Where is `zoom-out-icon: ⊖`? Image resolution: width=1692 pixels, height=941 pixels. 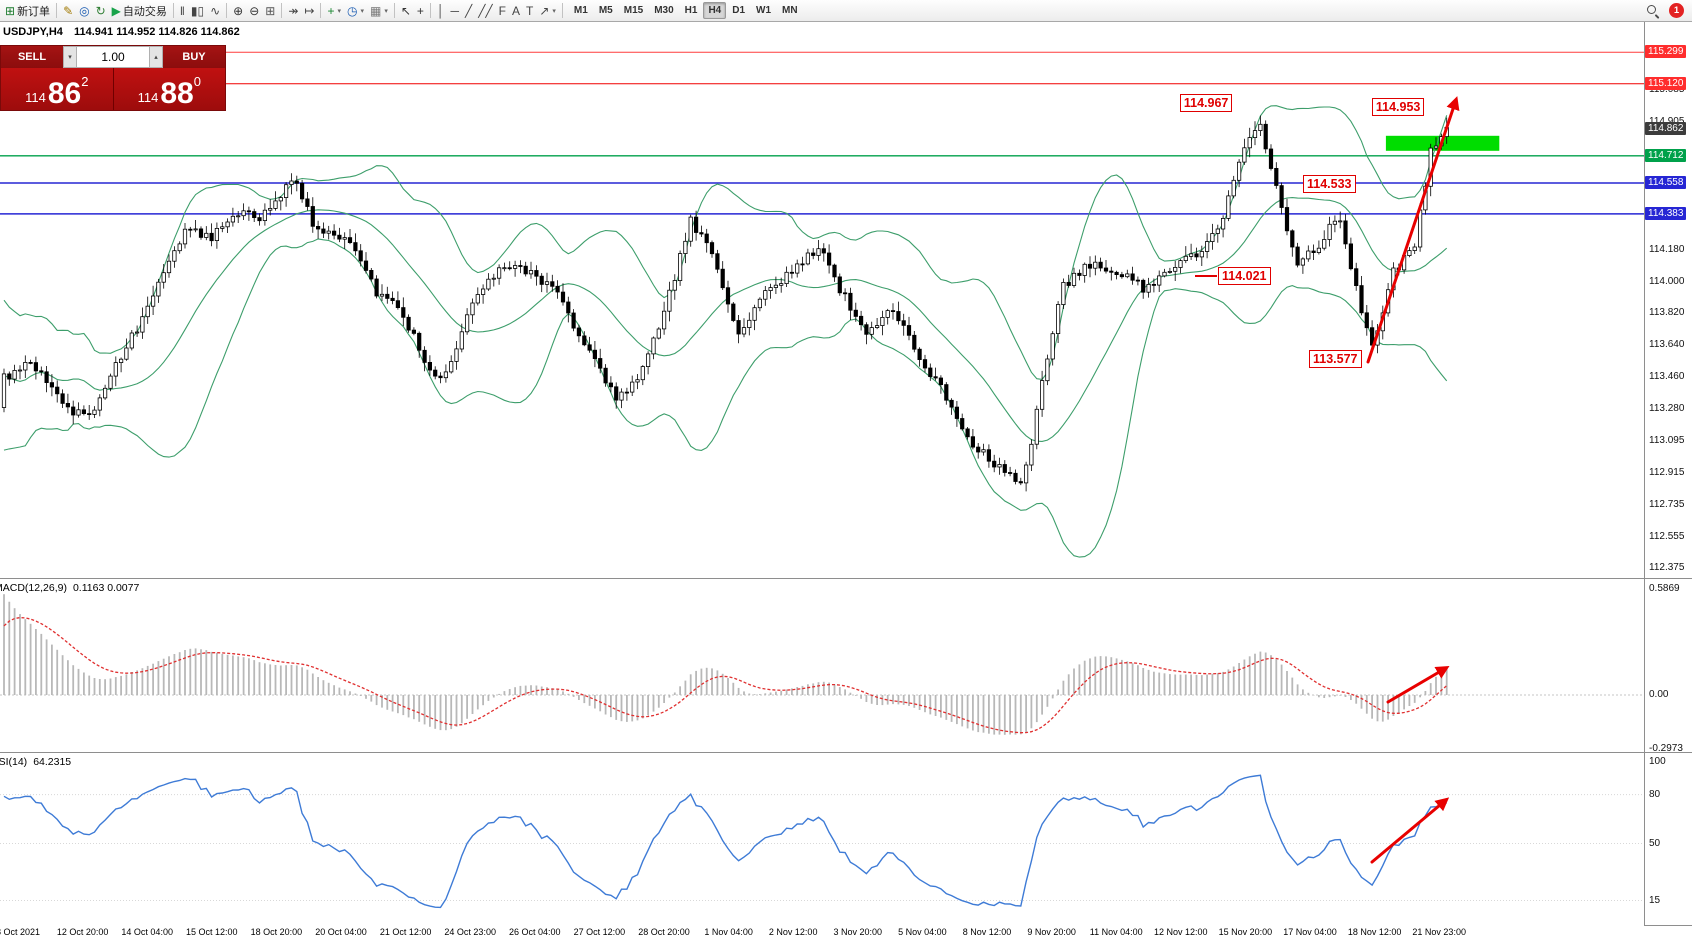
zoom-out-icon: ⊖ is located at coordinates (254, 10).